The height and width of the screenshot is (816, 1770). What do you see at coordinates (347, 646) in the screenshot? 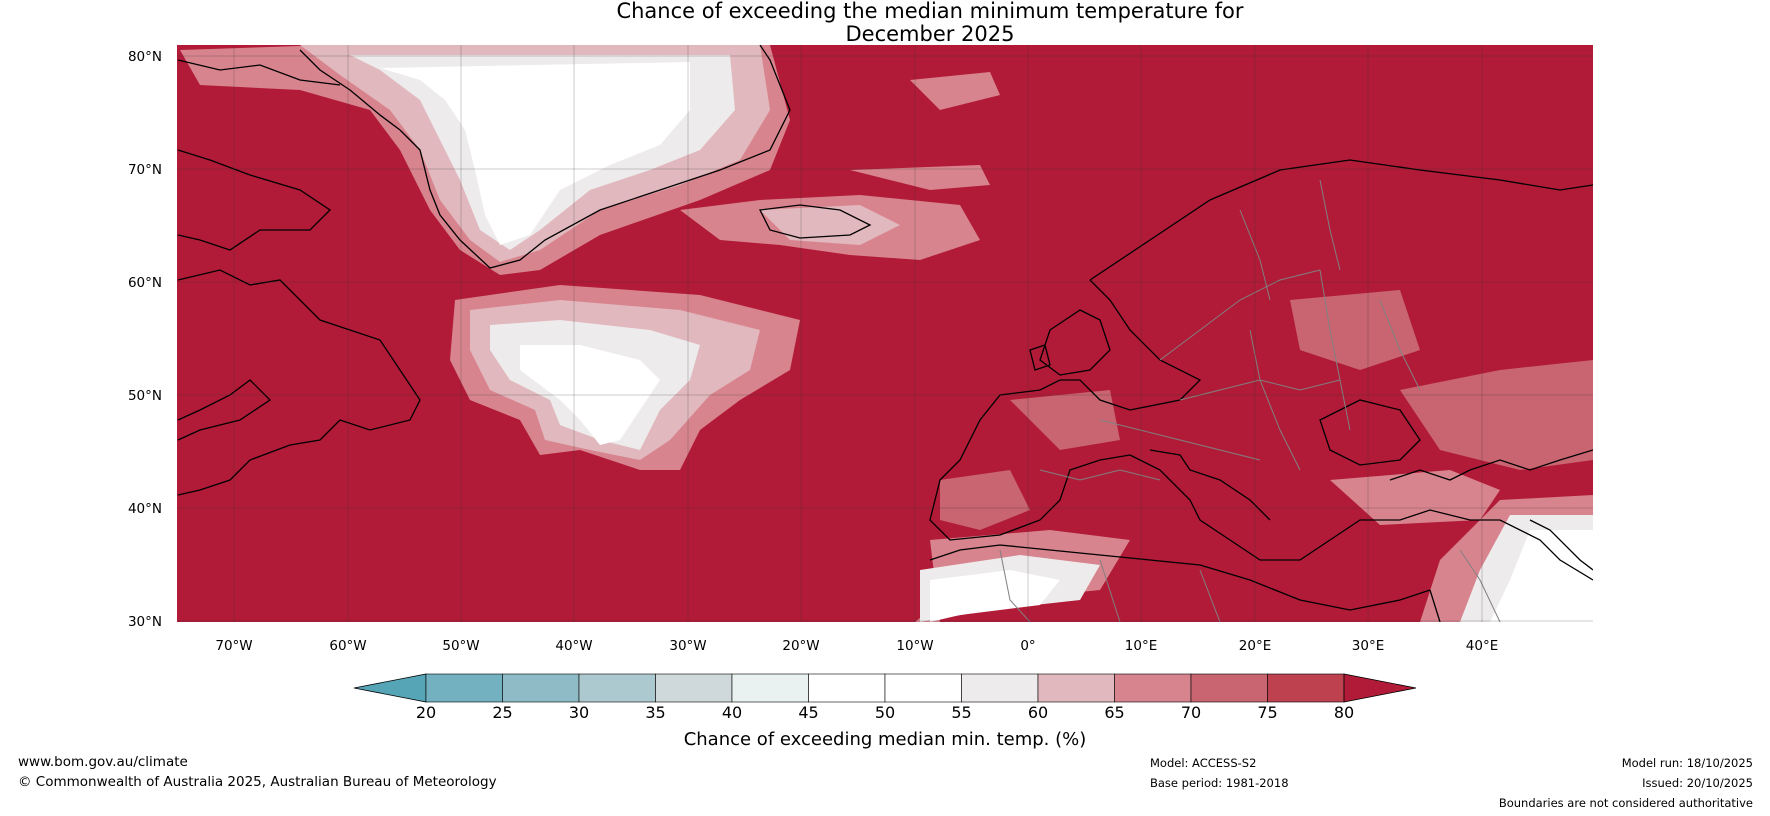
I see `lon-label: 60°W` at bounding box center [347, 646].